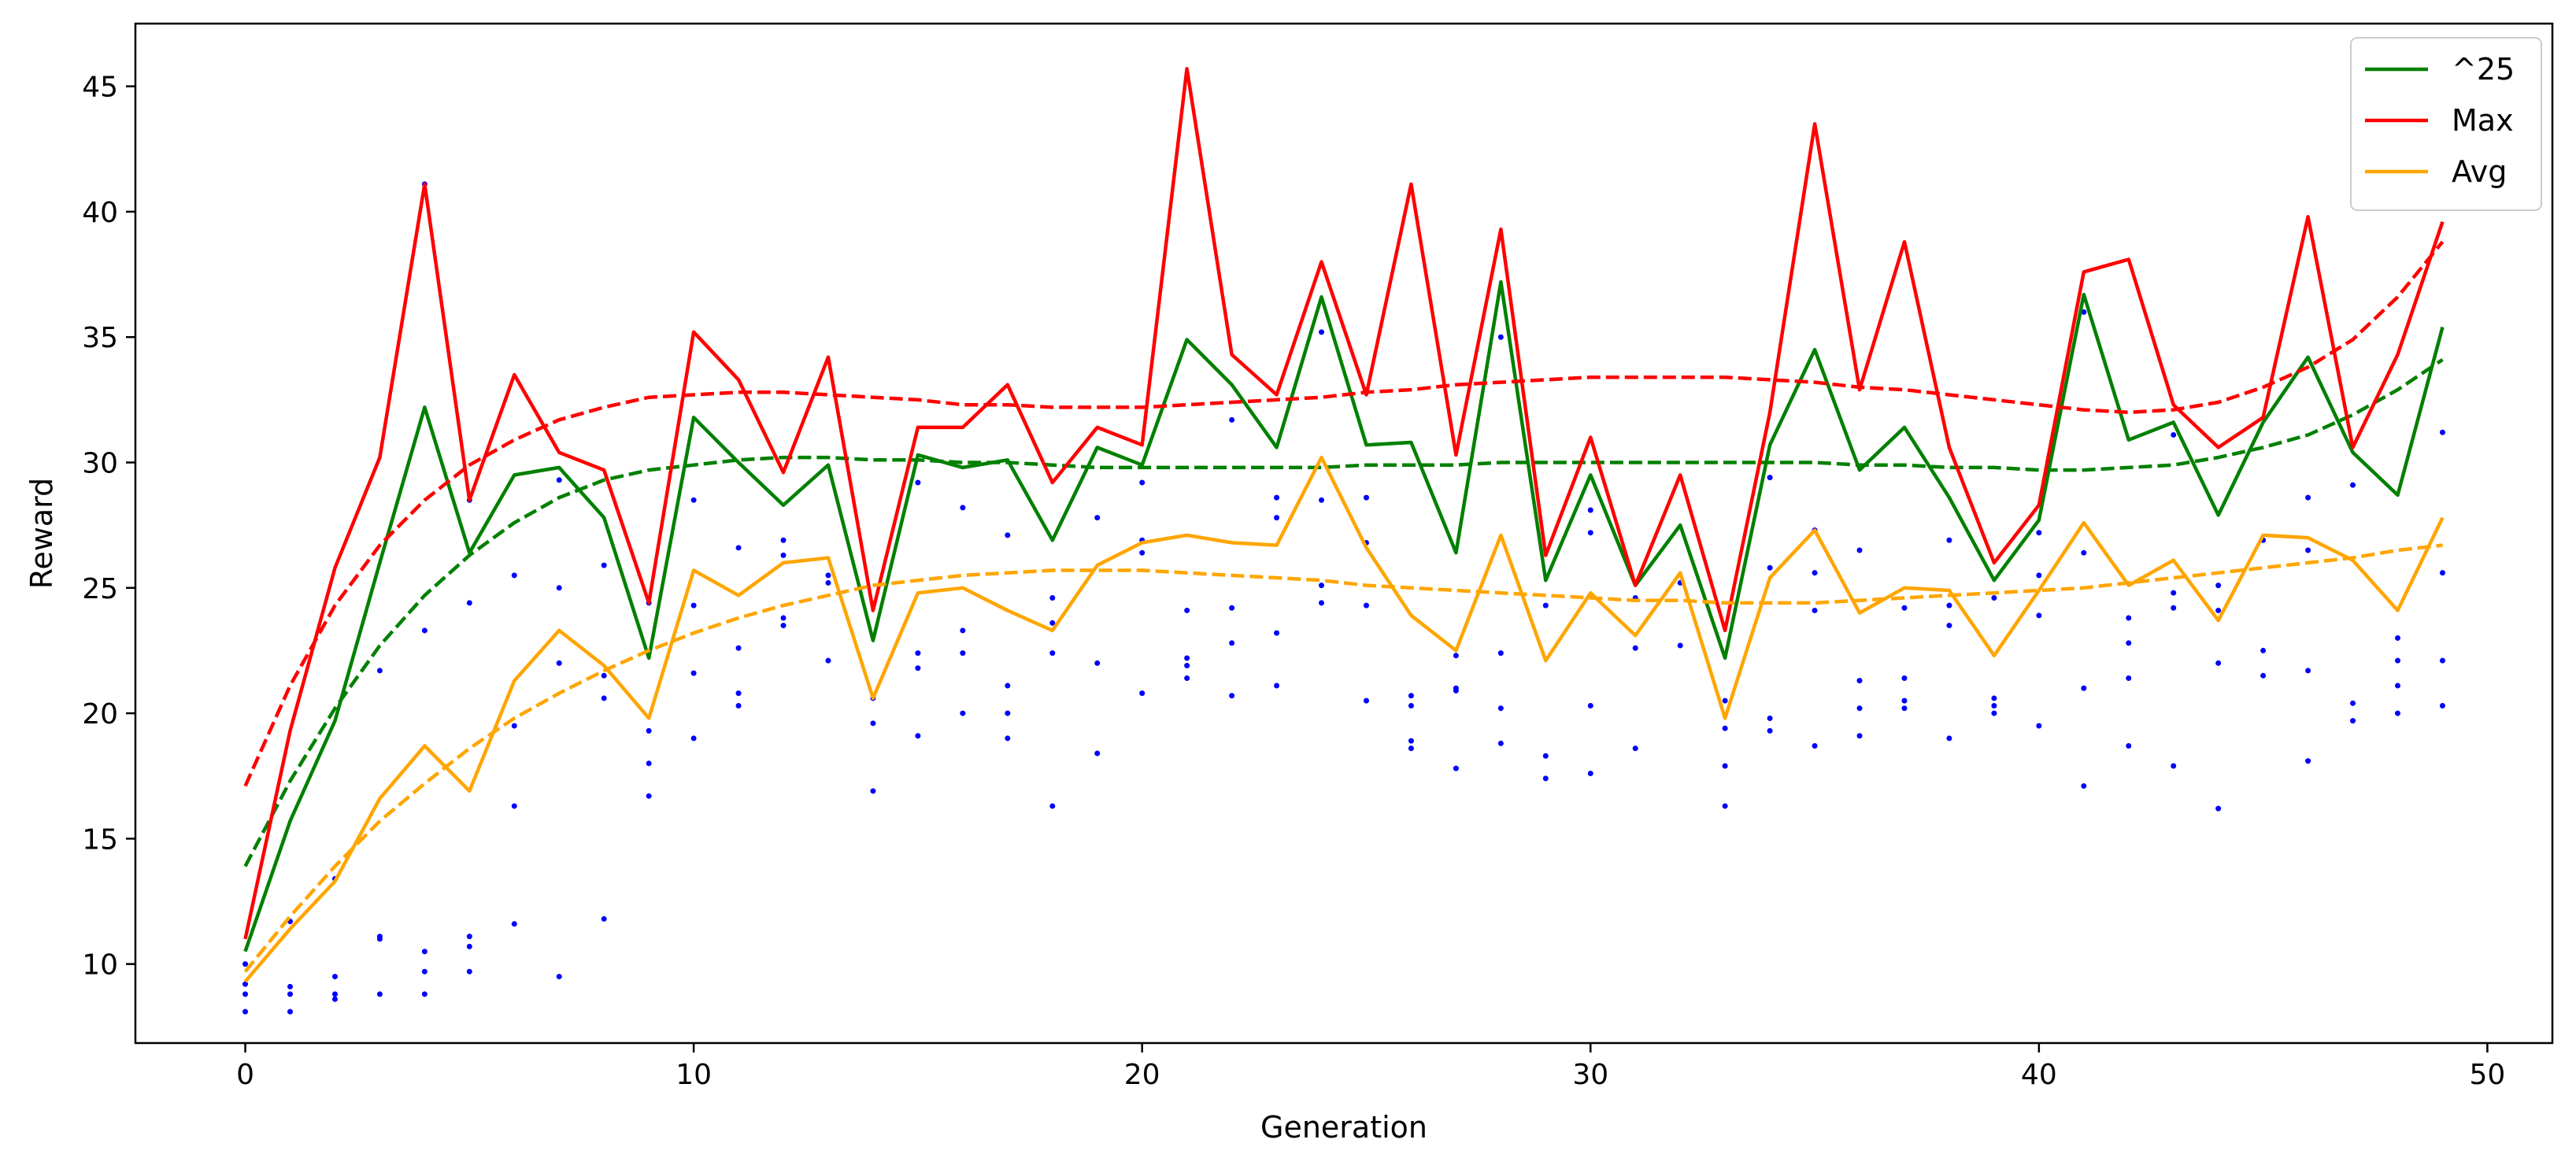 Image resolution: width=2576 pixels, height=1169 pixels. I want to click on y-tick-label: 20, so click(100, 715).